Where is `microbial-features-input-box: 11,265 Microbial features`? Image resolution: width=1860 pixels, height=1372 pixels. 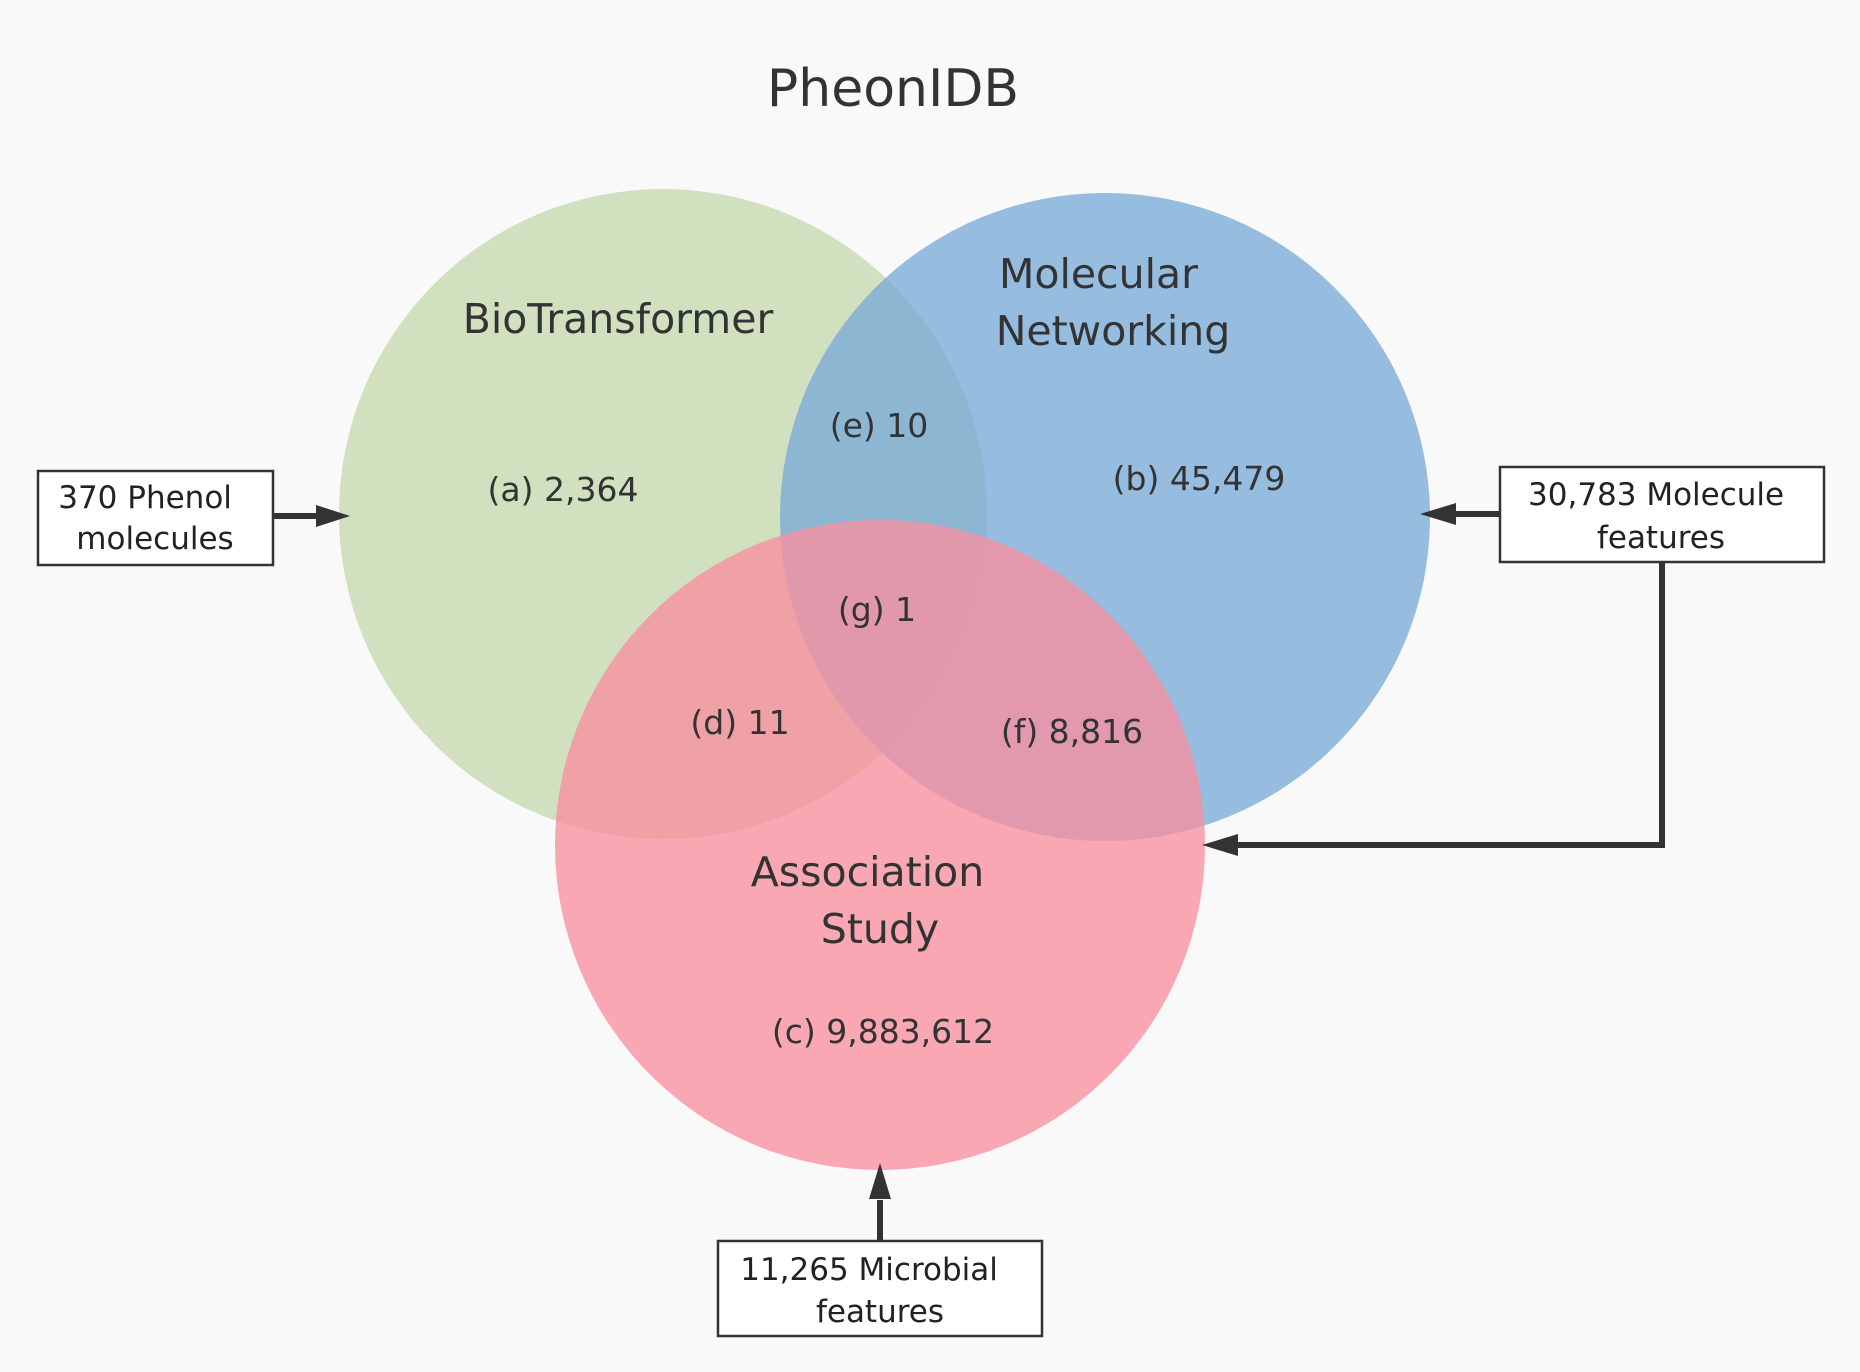 microbial-features-input-box: 11,265 Microbial features is located at coordinates (880, 1288).